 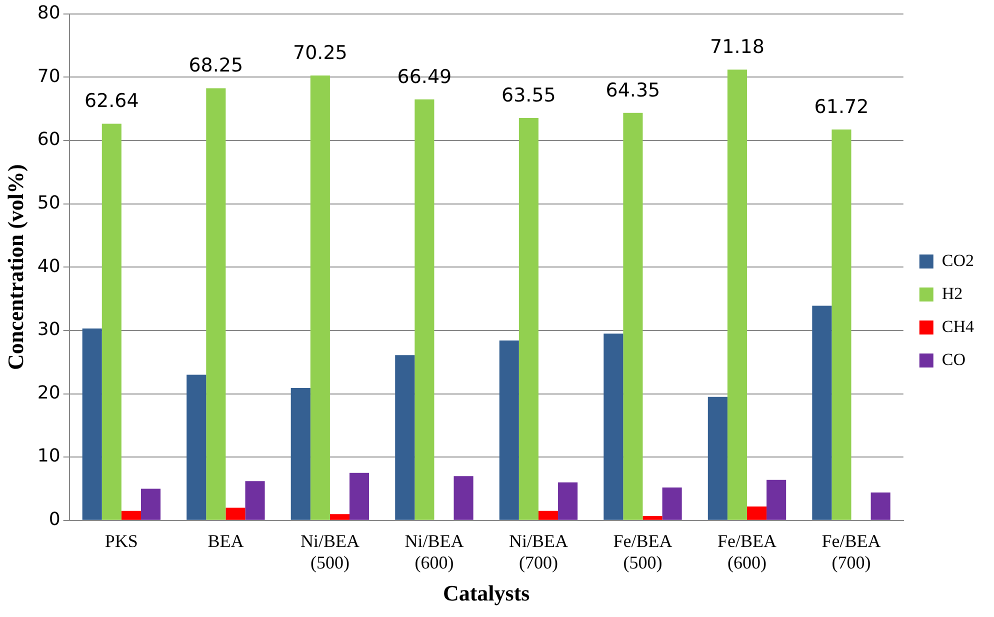 I want to click on y-tick-label: 0, so click(x=54, y=519).